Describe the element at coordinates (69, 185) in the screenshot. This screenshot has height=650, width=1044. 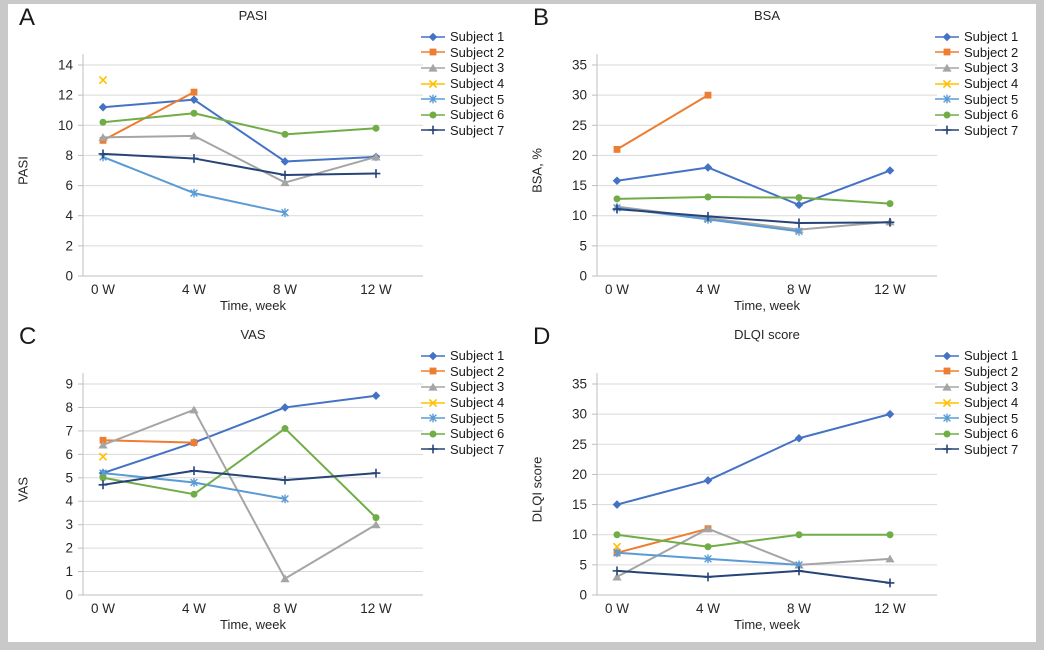
I see `y-tick-label: 6` at that location.